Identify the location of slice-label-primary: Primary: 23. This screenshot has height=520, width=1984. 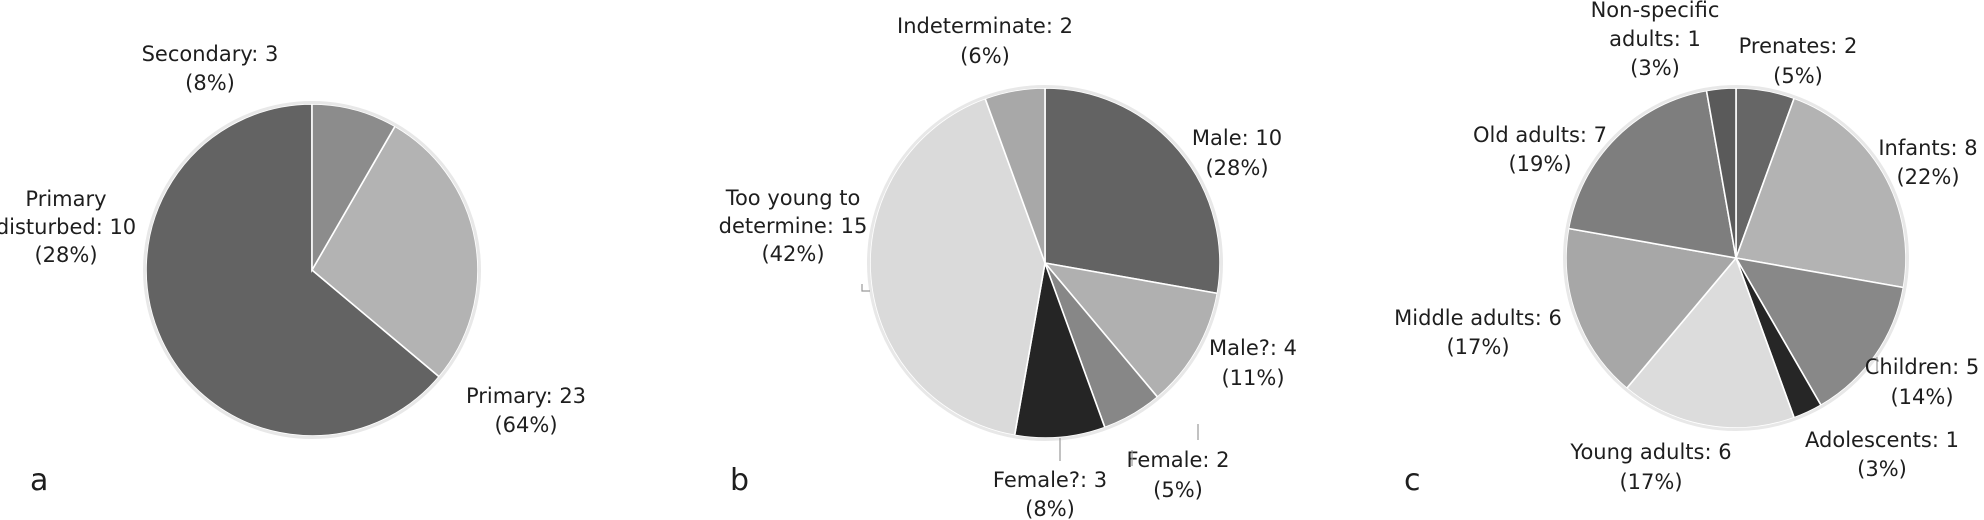
(526, 396).